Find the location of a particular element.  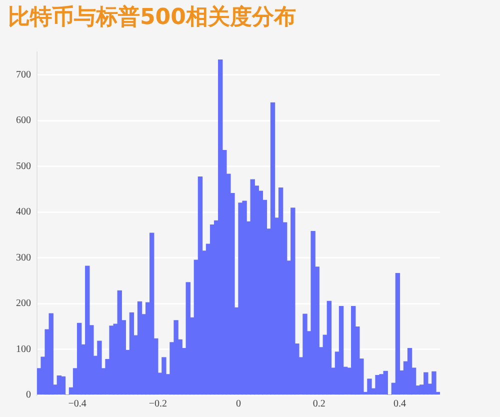

y-tick-label: 600 is located at coordinates (23, 120).